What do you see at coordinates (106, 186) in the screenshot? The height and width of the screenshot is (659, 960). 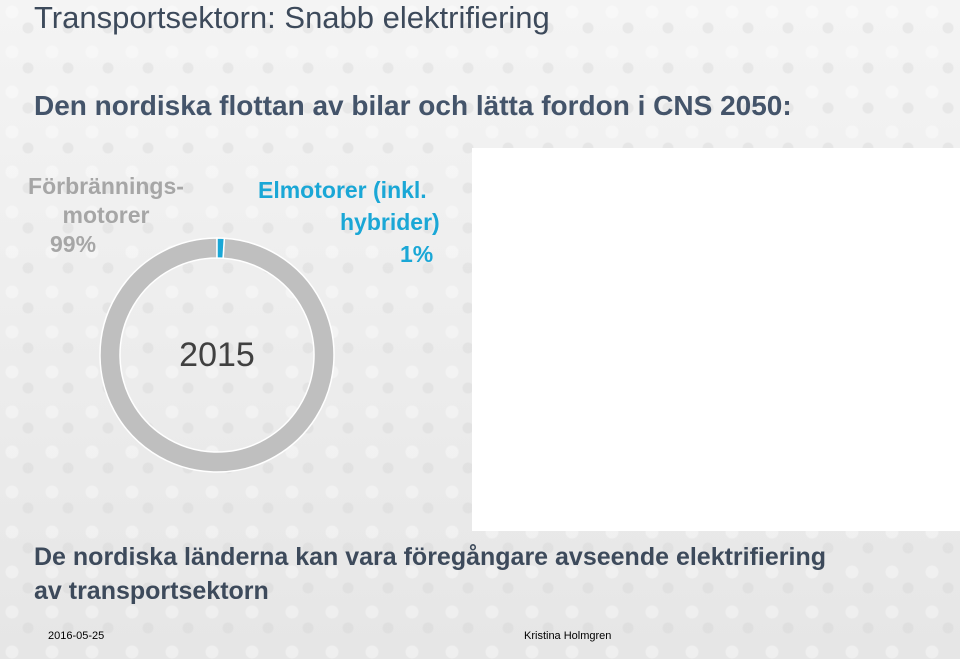 I see `combustion-label-line1: Förbrännings-` at bounding box center [106, 186].